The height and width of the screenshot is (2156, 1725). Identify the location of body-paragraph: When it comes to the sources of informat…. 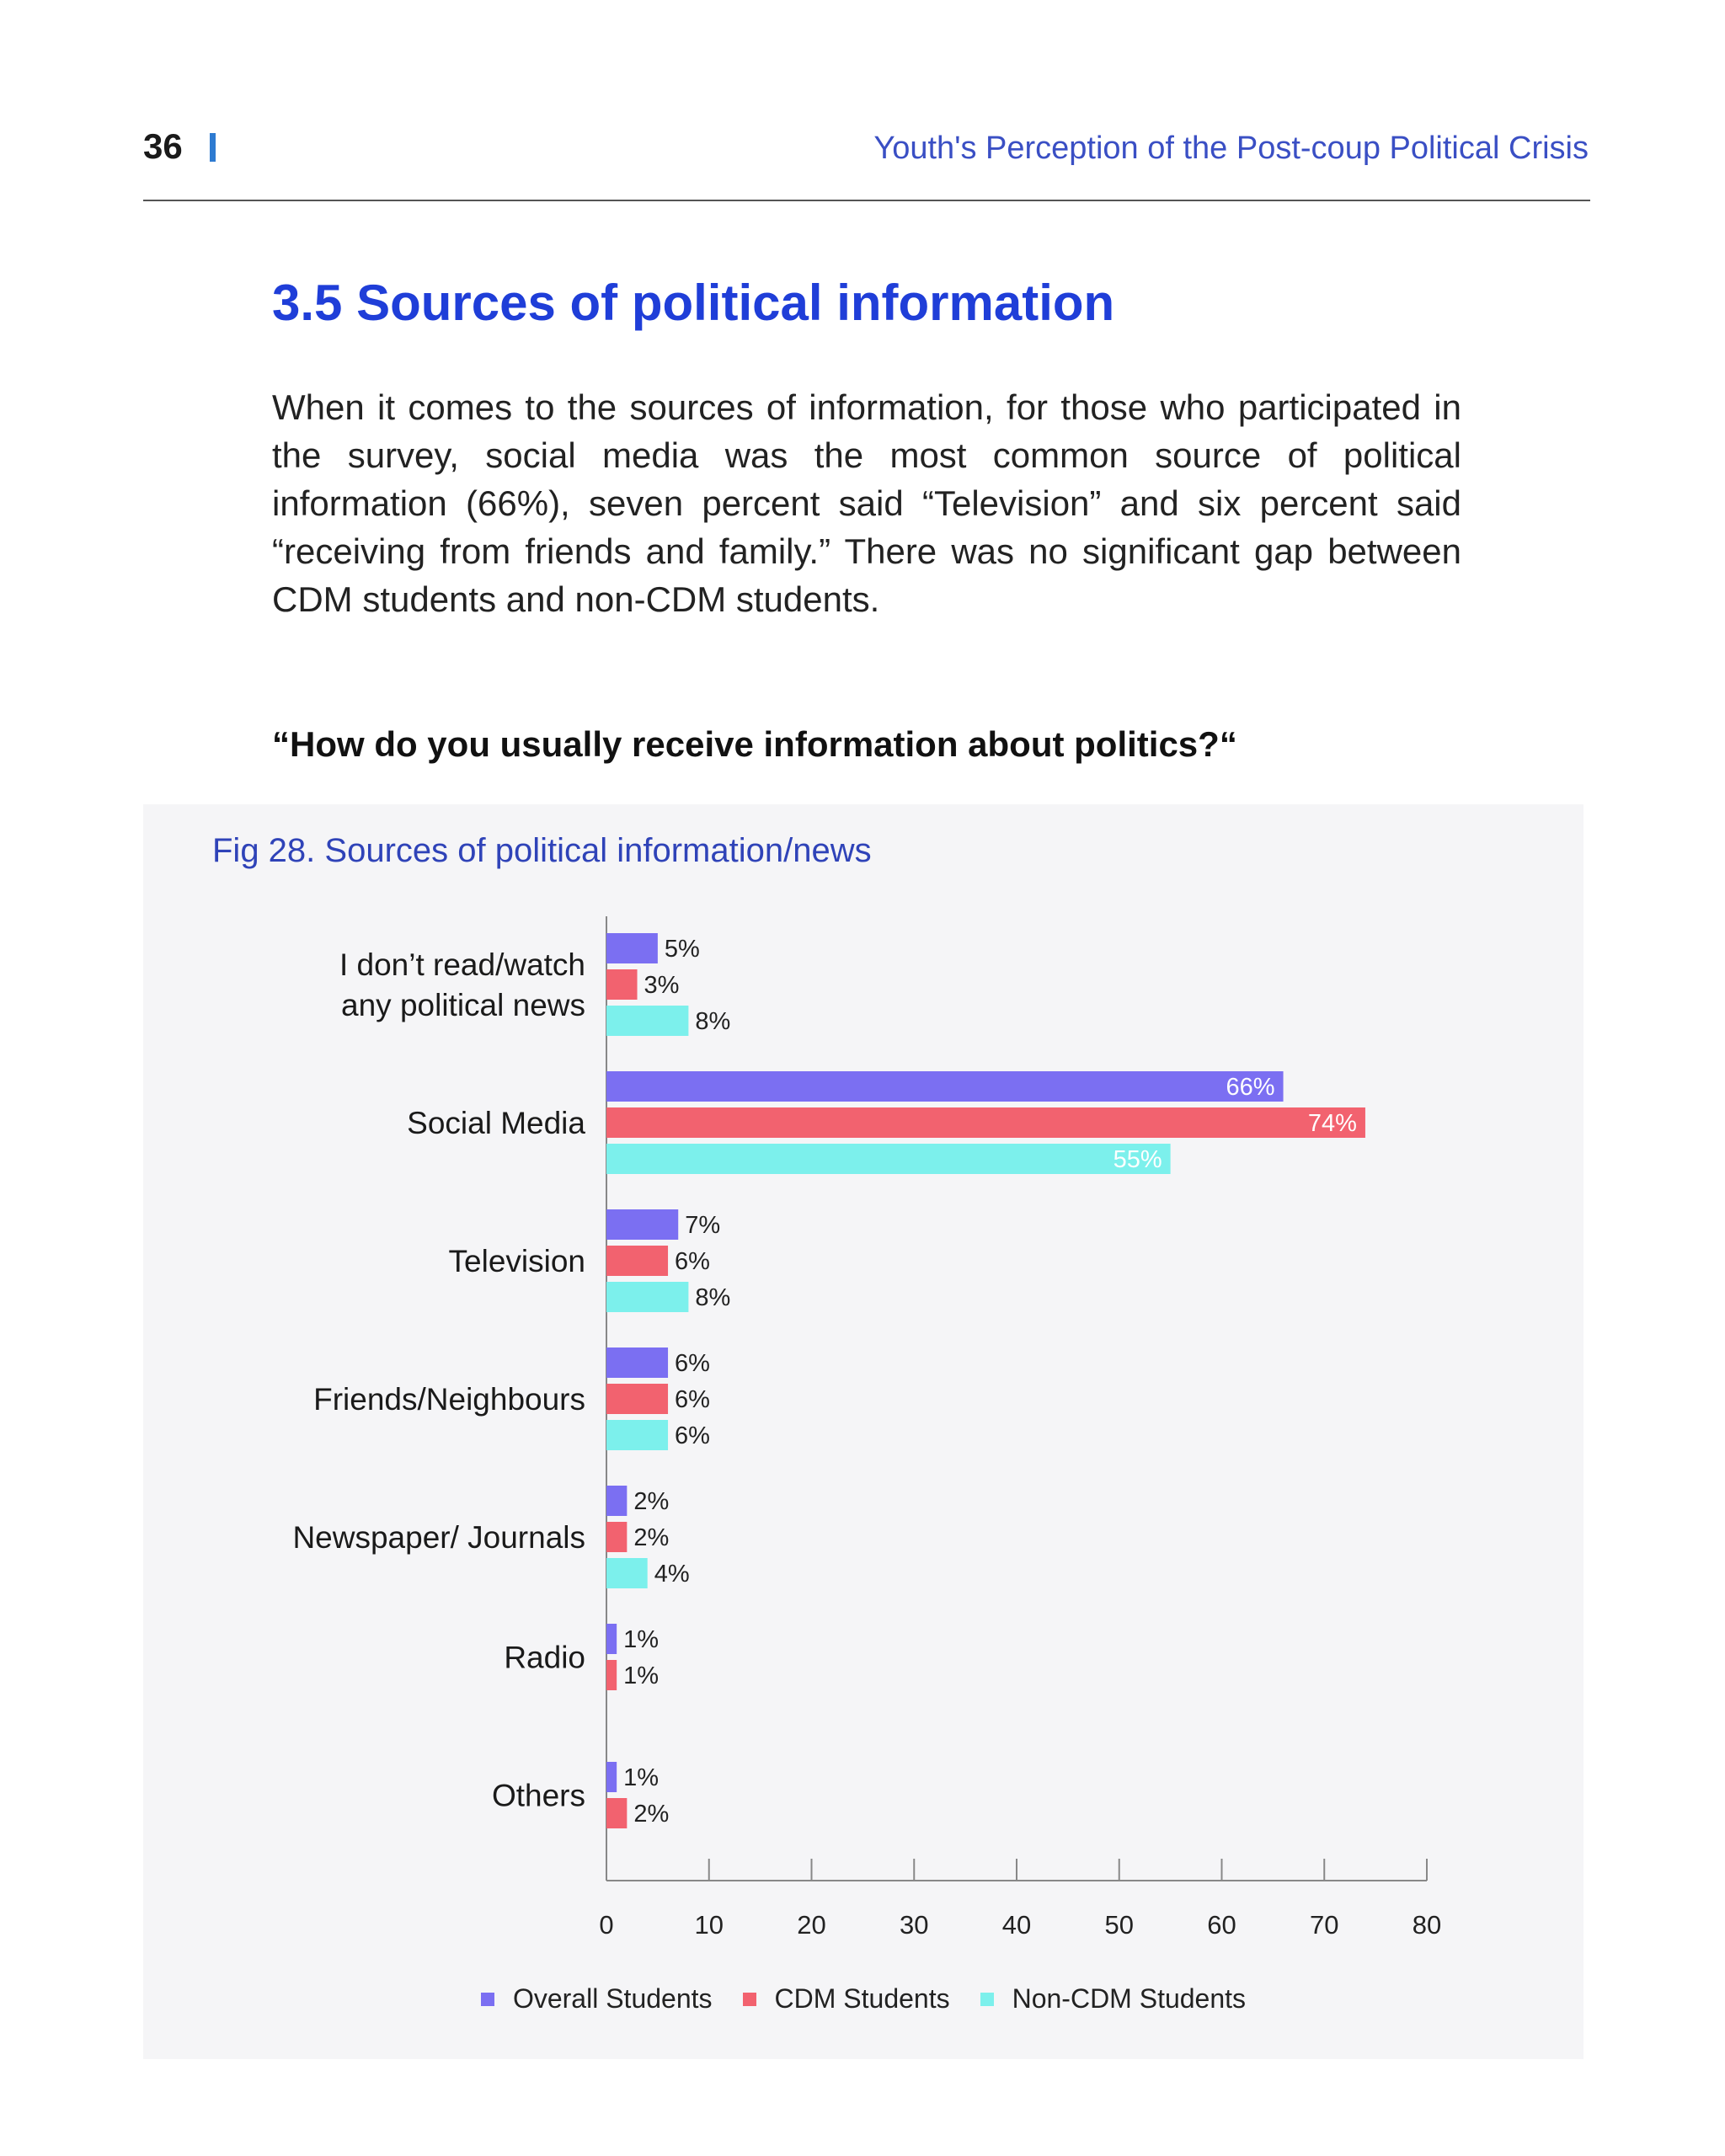
(866, 503).